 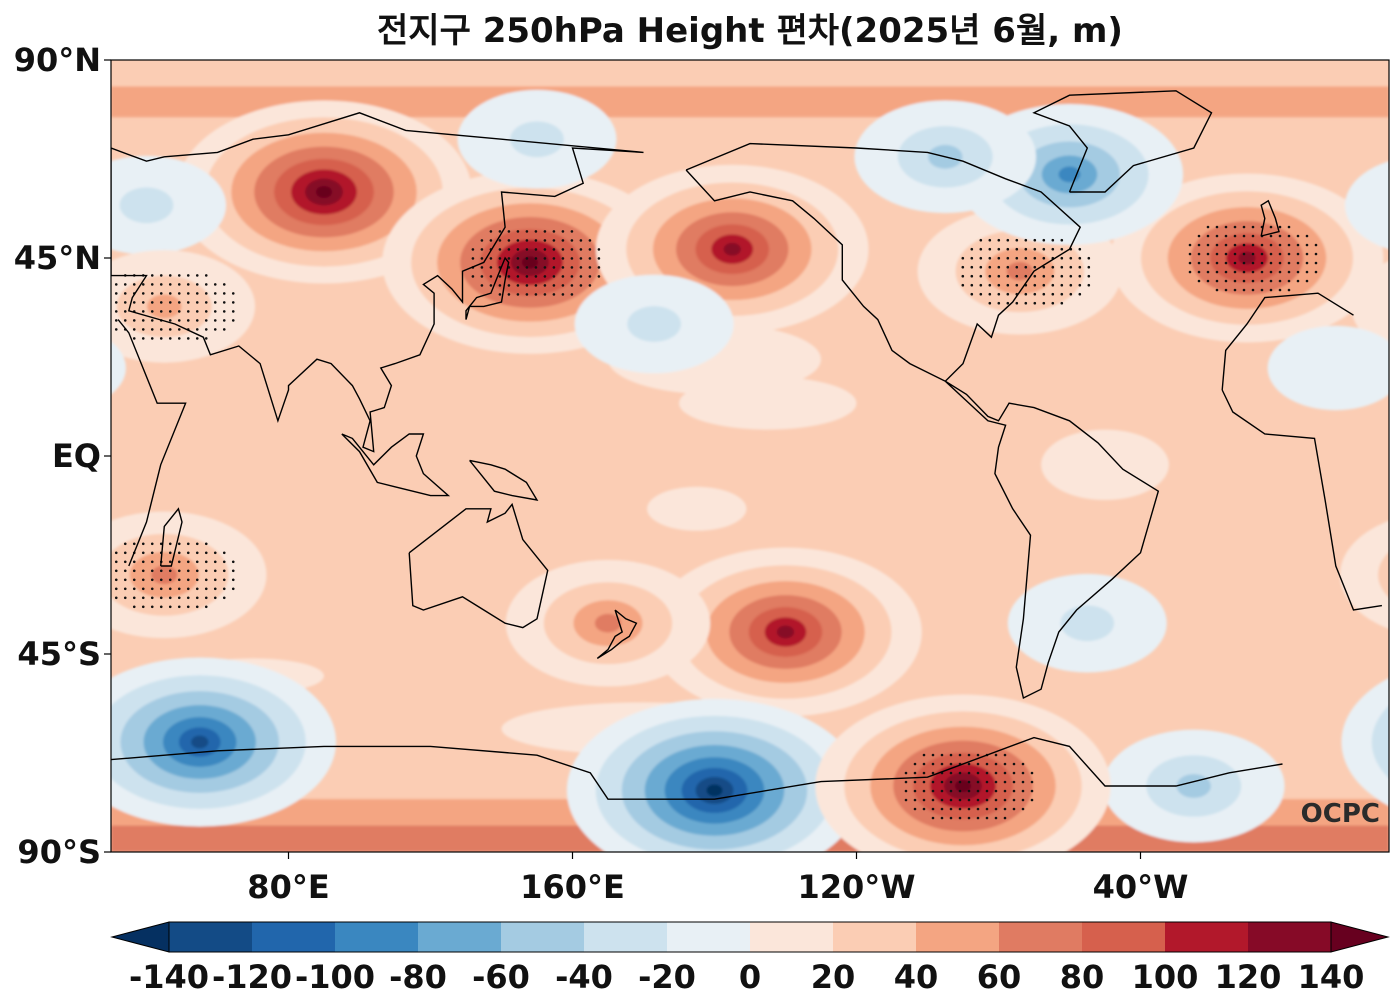 I want to click on japan-coastline, so click(x=487, y=288).